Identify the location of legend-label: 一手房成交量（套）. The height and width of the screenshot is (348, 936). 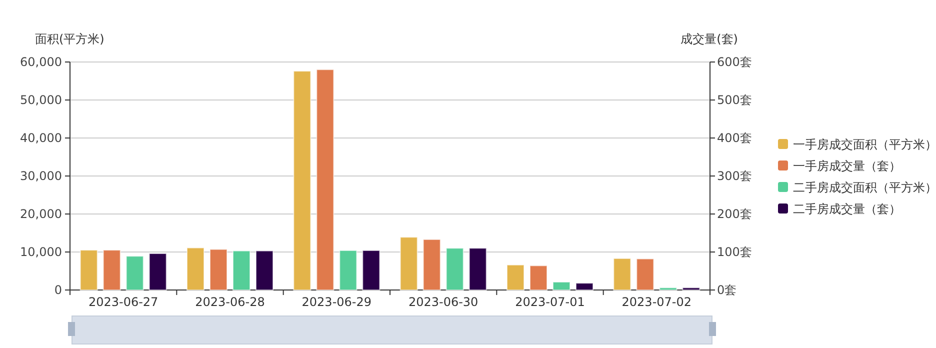
(847, 166).